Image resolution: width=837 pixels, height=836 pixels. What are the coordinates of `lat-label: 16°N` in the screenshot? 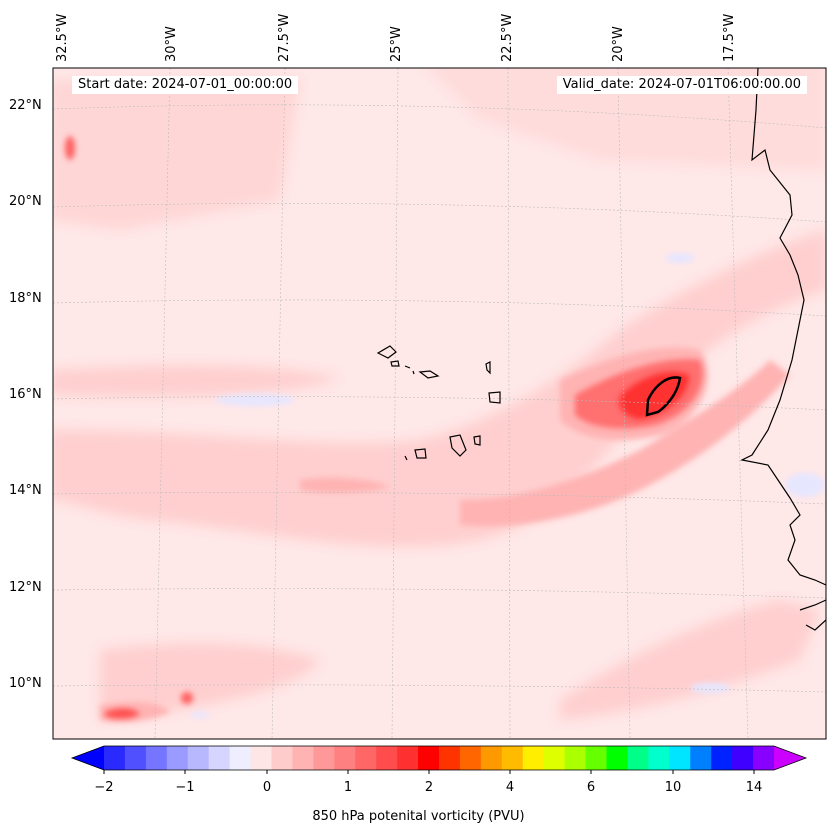 It's located at (25, 394).